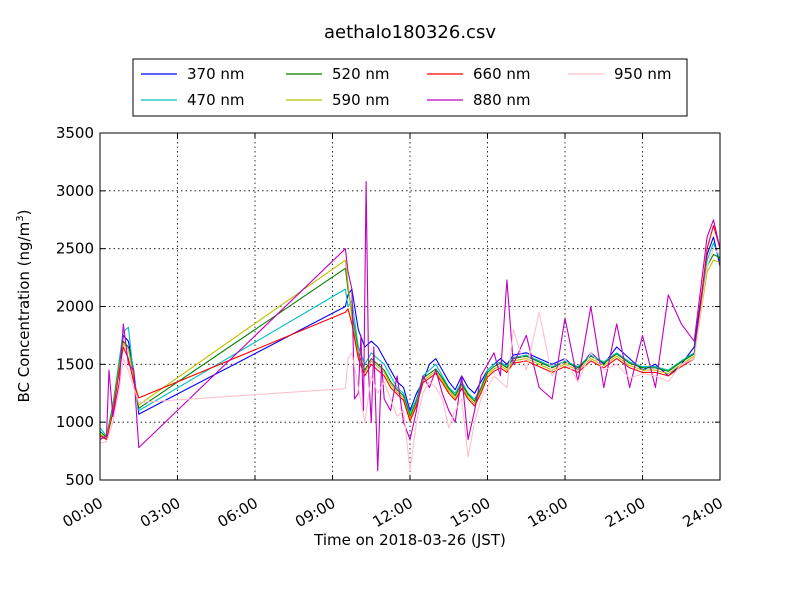 This screenshot has width=800, height=600. I want to click on x-tick-label-7: 21:00, so click(625, 512).